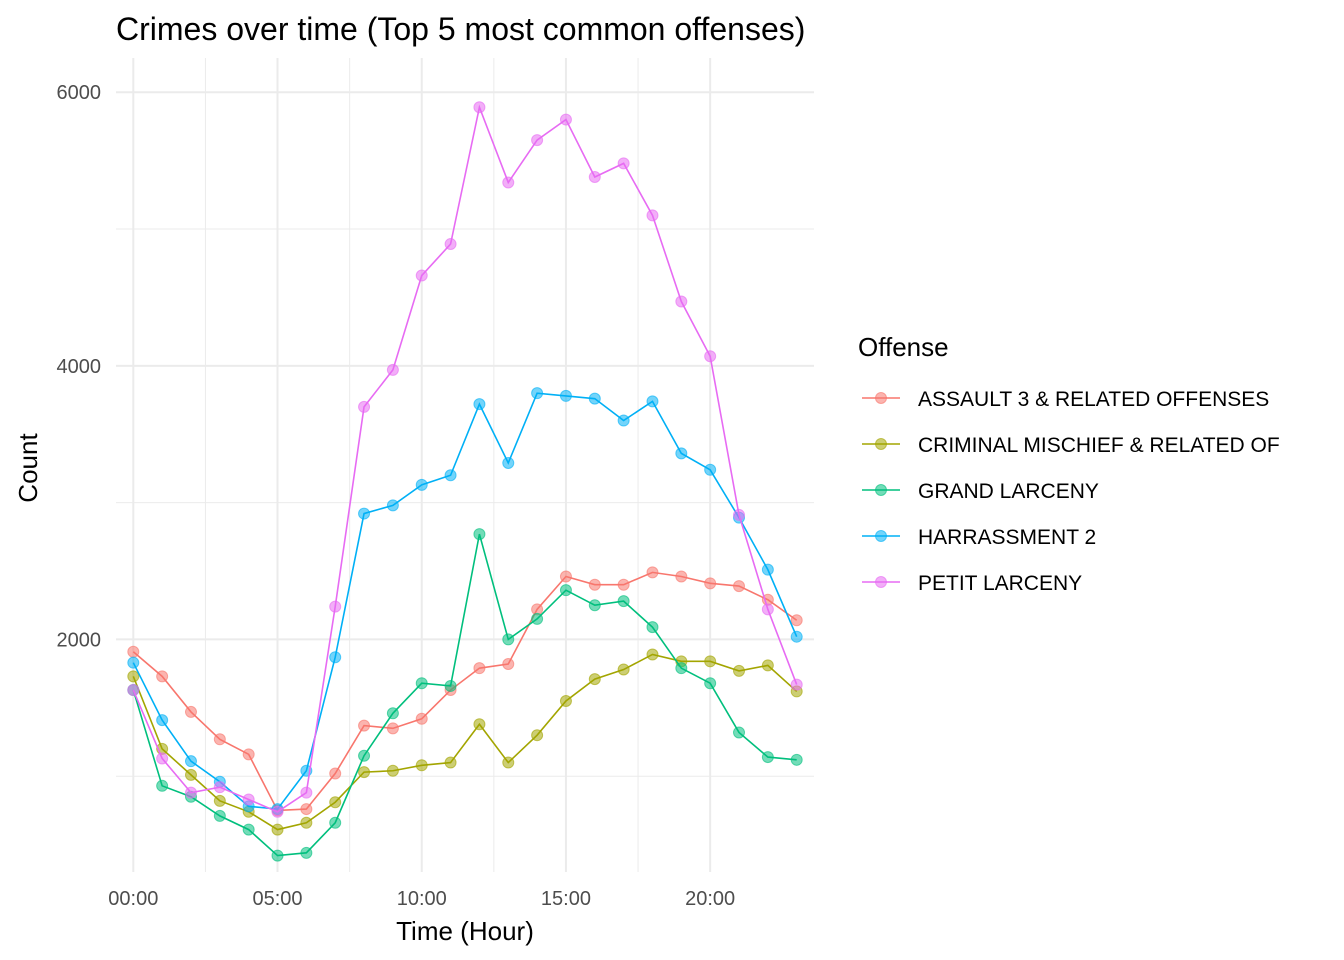 This screenshot has height=960, width=1344. What do you see at coordinates (1093, 399) in the screenshot?
I see `legend-label: ASSAULT 3 & RELATED OFFENSES` at bounding box center [1093, 399].